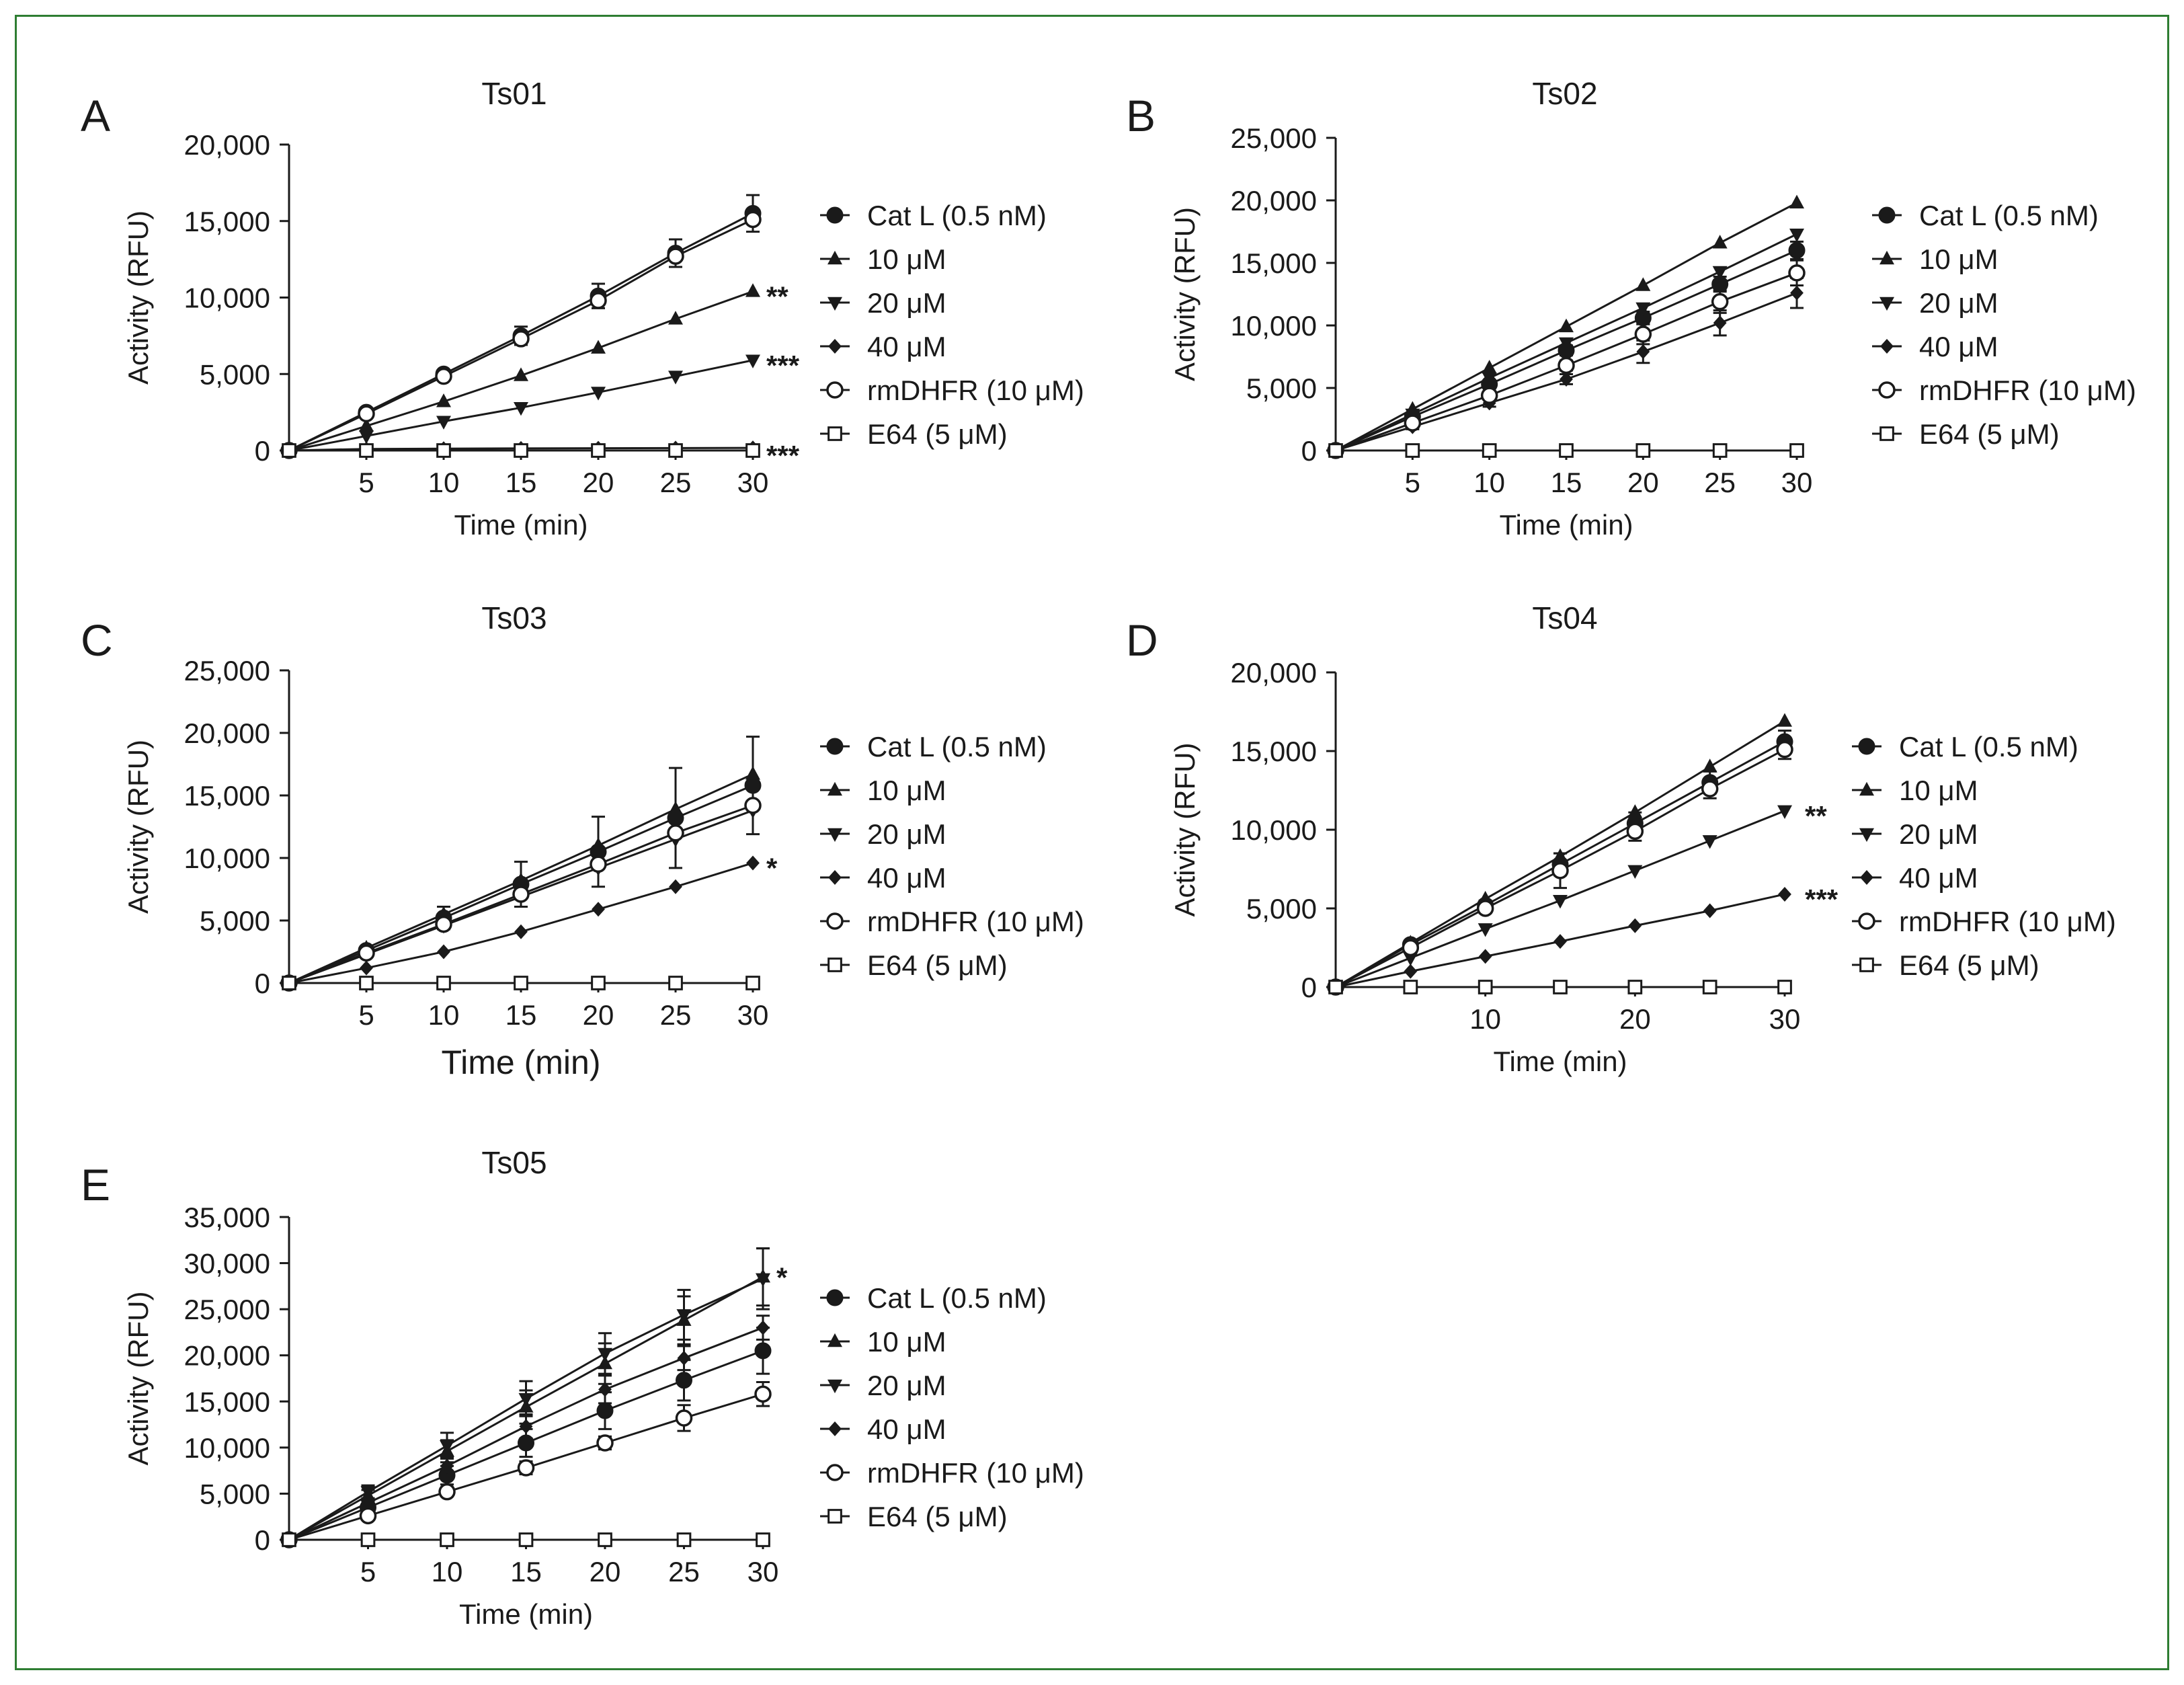 This screenshot has height=1685, width=2184. What do you see at coordinates (1142, 640) in the screenshot?
I see `panel-letter: D` at bounding box center [1142, 640].